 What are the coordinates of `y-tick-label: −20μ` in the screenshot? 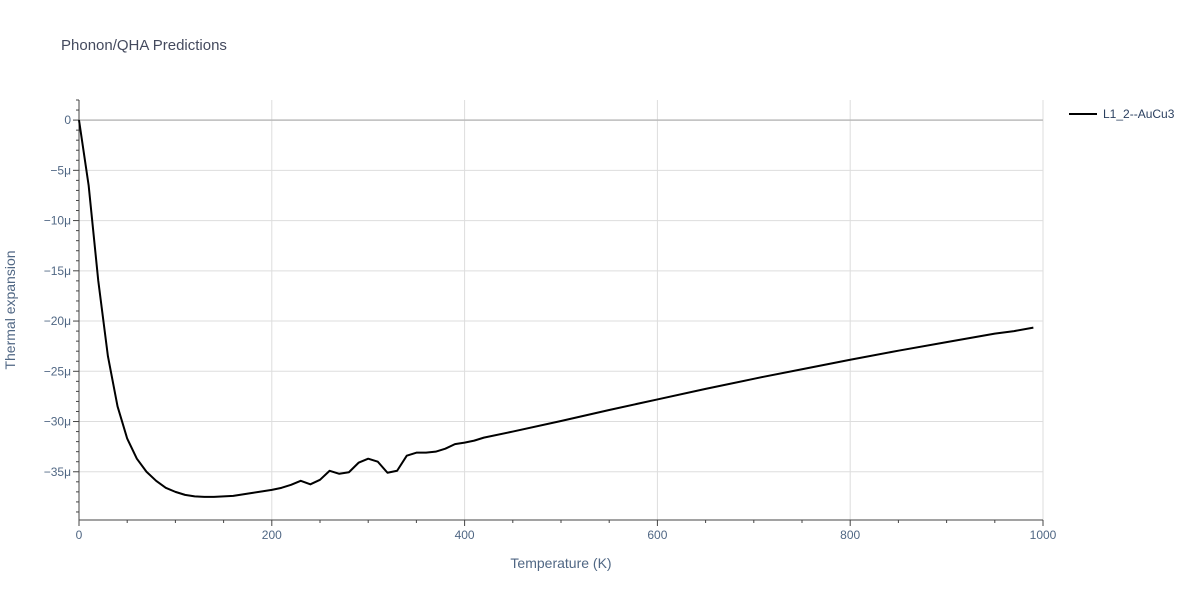 It's located at (57, 321).